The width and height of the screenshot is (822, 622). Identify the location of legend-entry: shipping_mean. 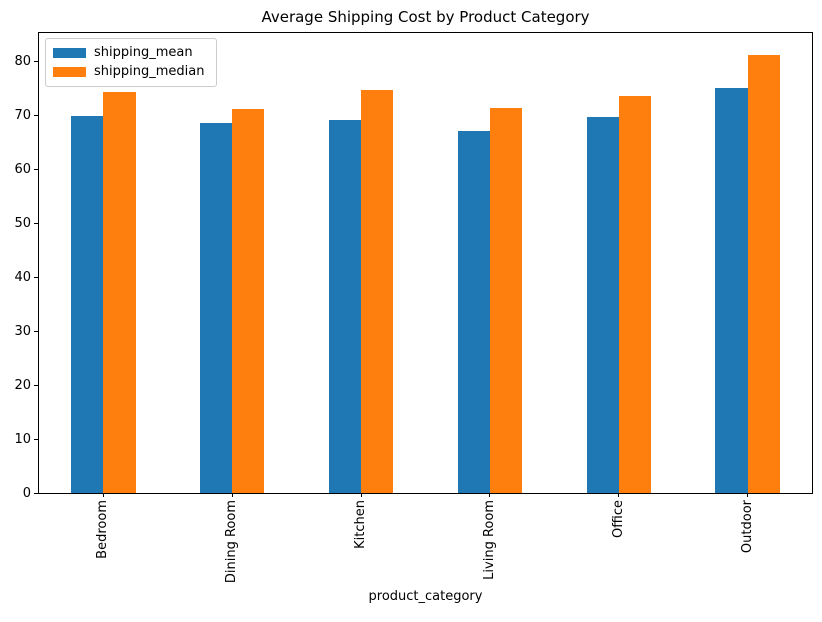
(128, 53).